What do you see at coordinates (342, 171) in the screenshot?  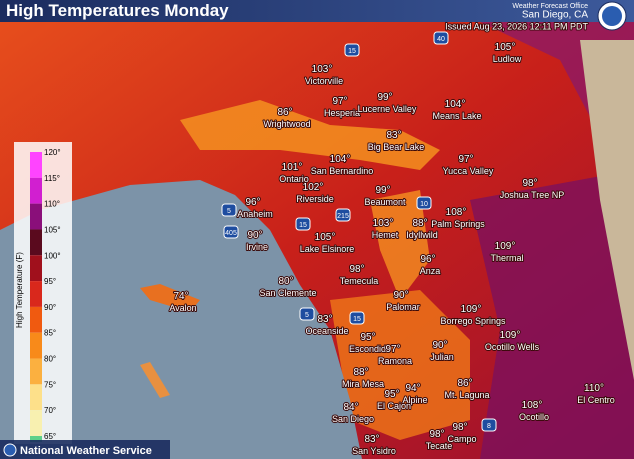 I see `place-name: San Bernardino` at bounding box center [342, 171].